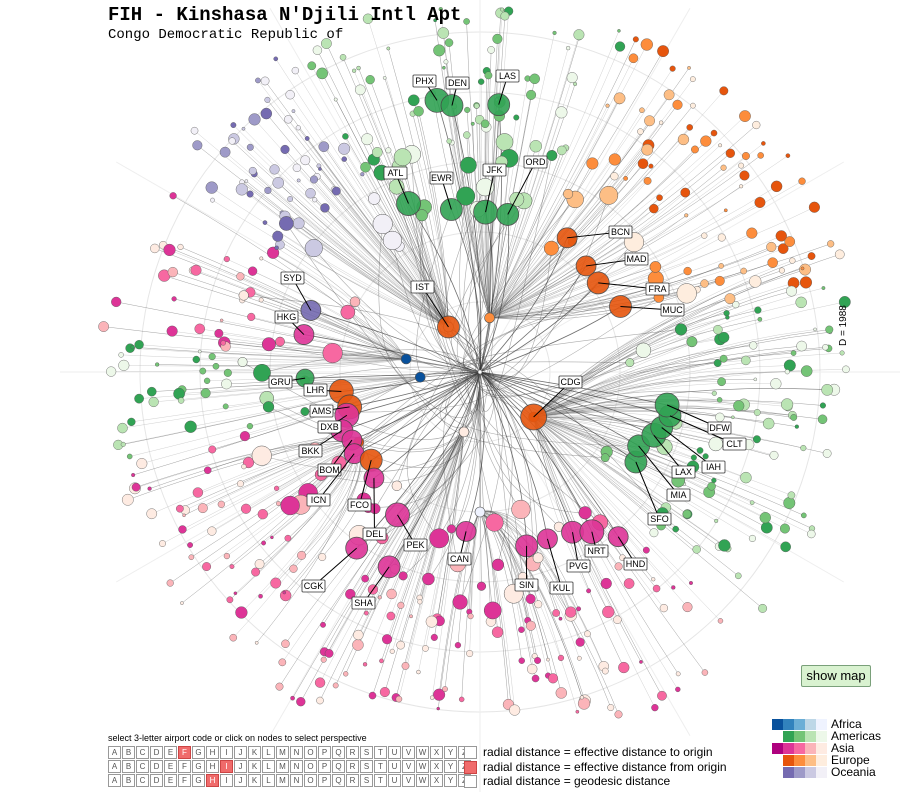 The height and width of the screenshot is (795, 918). I want to click on legend-label: Asia, so click(843, 748).